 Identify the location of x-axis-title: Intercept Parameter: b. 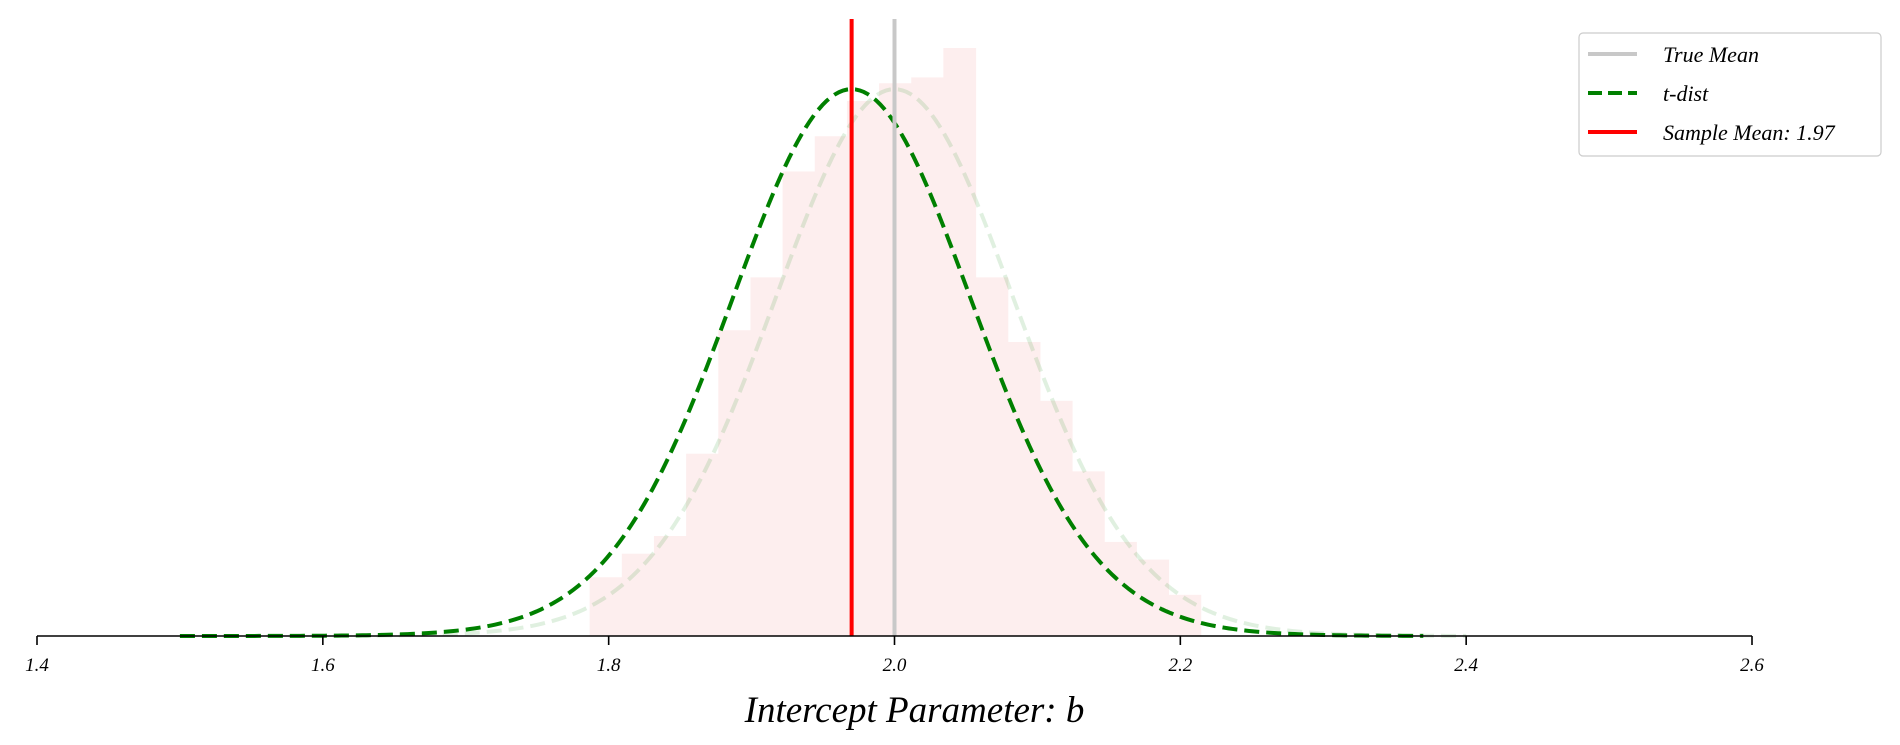
(914, 710).